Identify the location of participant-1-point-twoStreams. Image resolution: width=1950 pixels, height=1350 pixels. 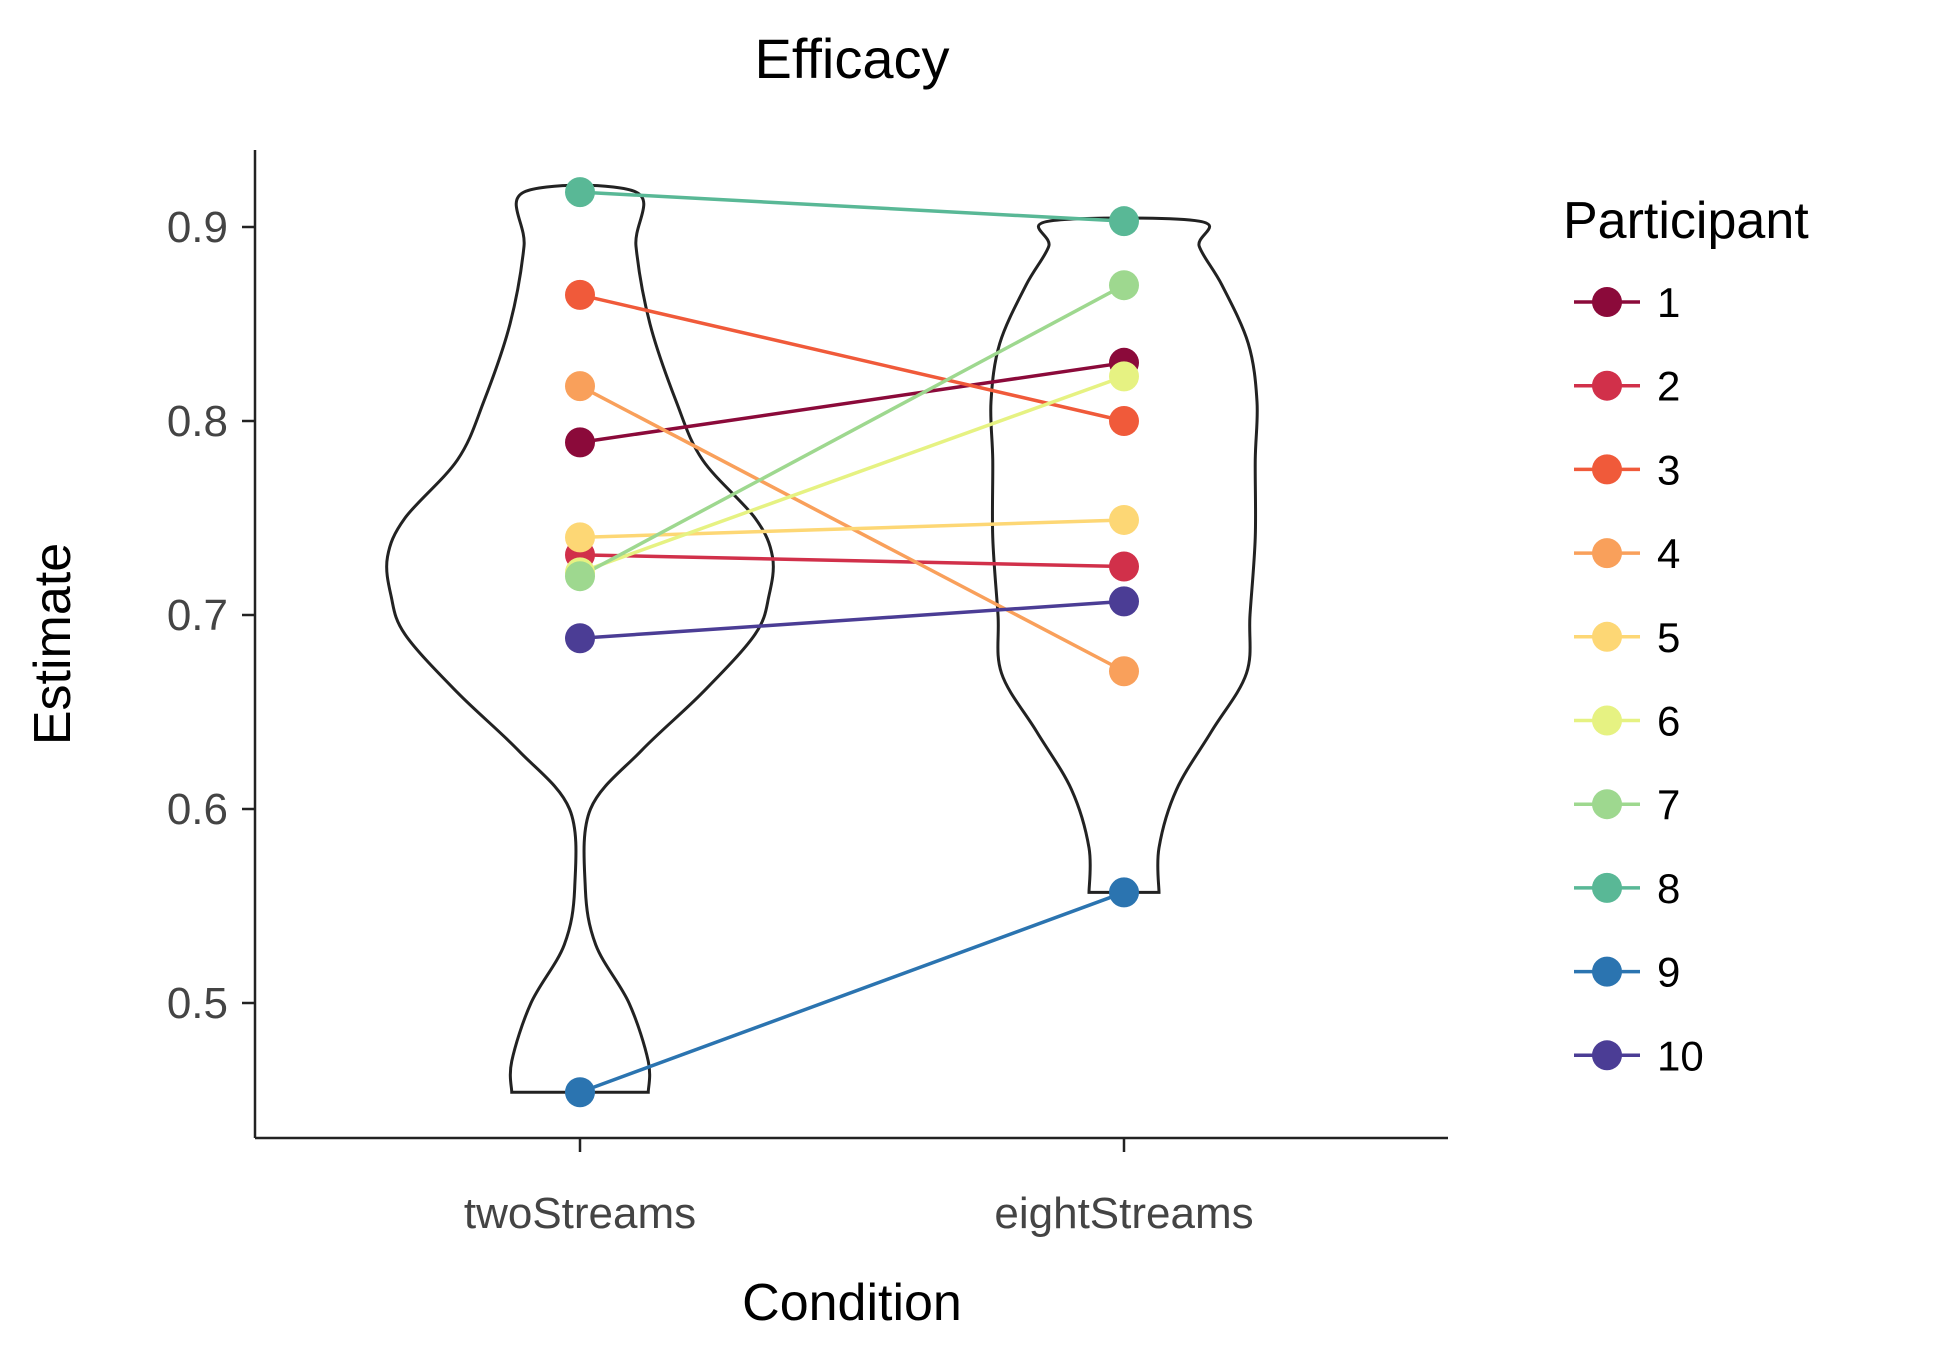
(580, 442).